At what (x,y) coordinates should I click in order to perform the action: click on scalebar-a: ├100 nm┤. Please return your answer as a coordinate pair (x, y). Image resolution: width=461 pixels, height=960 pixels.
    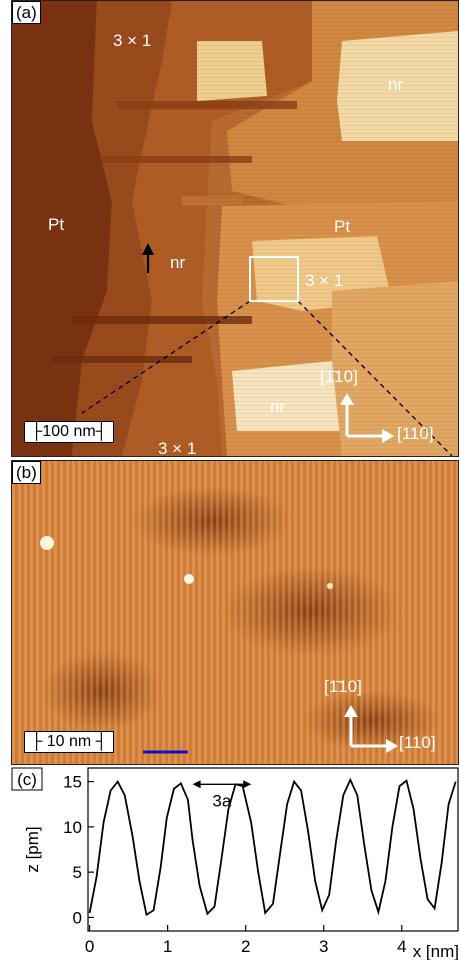
    Looking at the image, I should click on (69, 432).